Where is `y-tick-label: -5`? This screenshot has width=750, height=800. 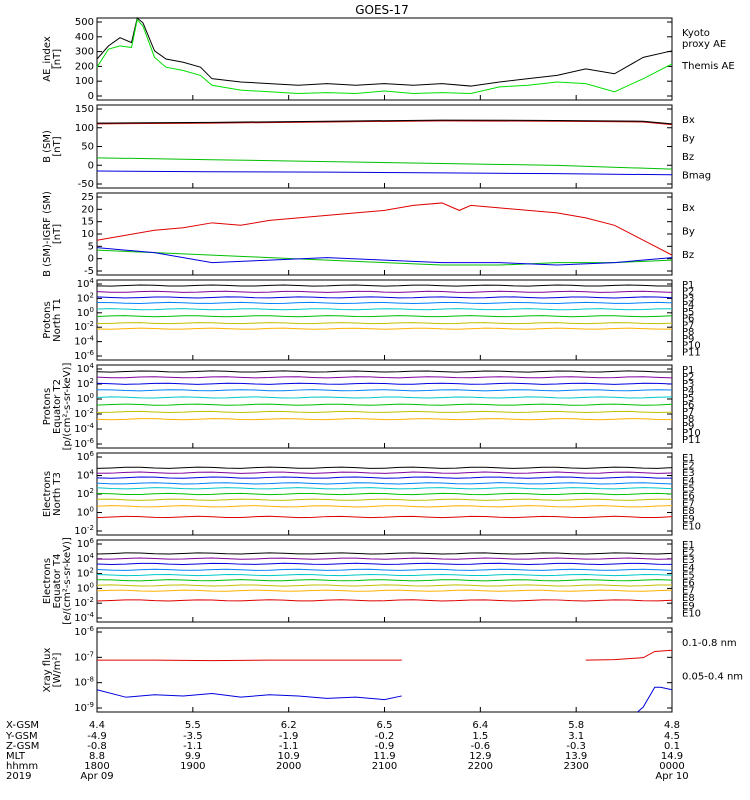 y-tick-label: -5 is located at coordinates (89, 271).